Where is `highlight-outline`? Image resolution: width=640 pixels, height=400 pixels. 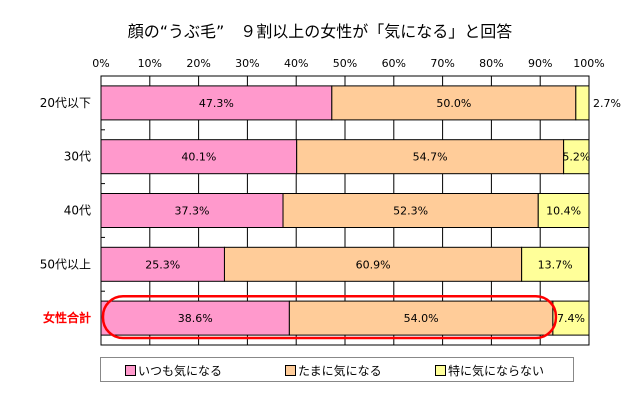 highlight-outline is located at coordinates (329, 317).